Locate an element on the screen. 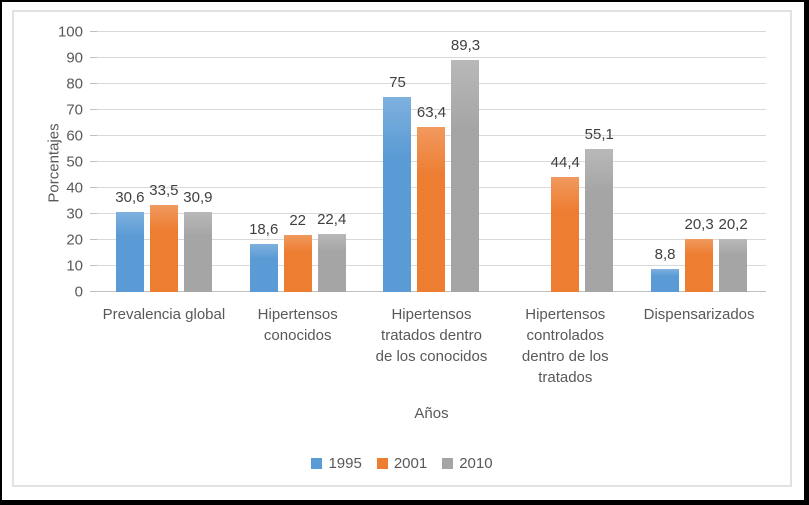 This screenshot has height=505, width=809. bar-value-label: 30,9 is located at coordinates (198, 197).